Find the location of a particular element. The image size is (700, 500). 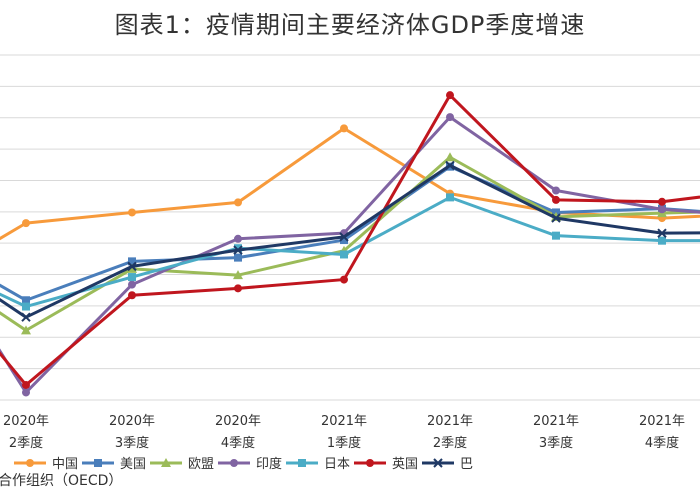

legend-item: 印度 is located at coordinates (250, 464).